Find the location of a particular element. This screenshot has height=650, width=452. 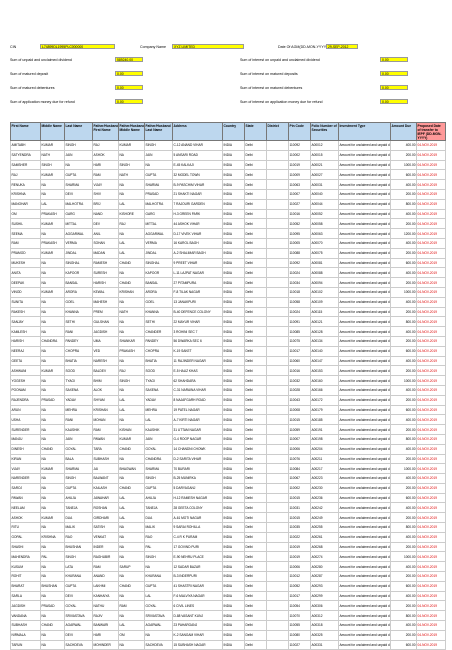

table-cell: KAMLESH is located at coordinates (25, 331).